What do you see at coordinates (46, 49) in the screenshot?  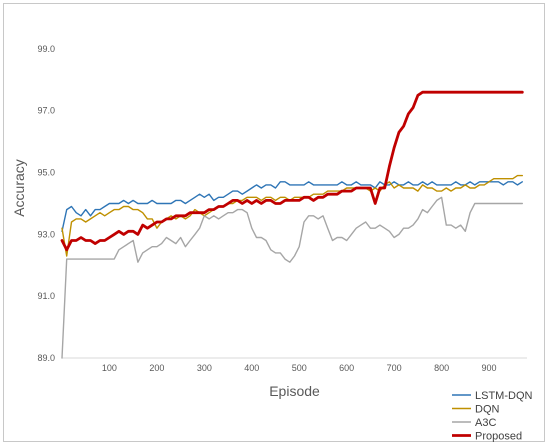 I see `y-tick-label: 99.0` at bounding box center [46, 49].